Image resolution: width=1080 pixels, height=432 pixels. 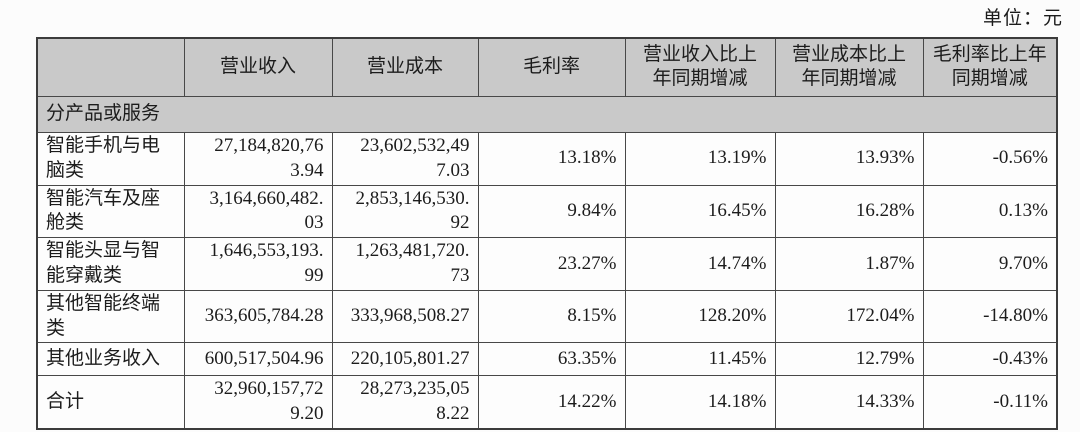 What do you see at coordinates (990, 263) in the screenshot?
I see `gross-margin-yoy-cell: 9.70%` at bounding box center [990, 263].